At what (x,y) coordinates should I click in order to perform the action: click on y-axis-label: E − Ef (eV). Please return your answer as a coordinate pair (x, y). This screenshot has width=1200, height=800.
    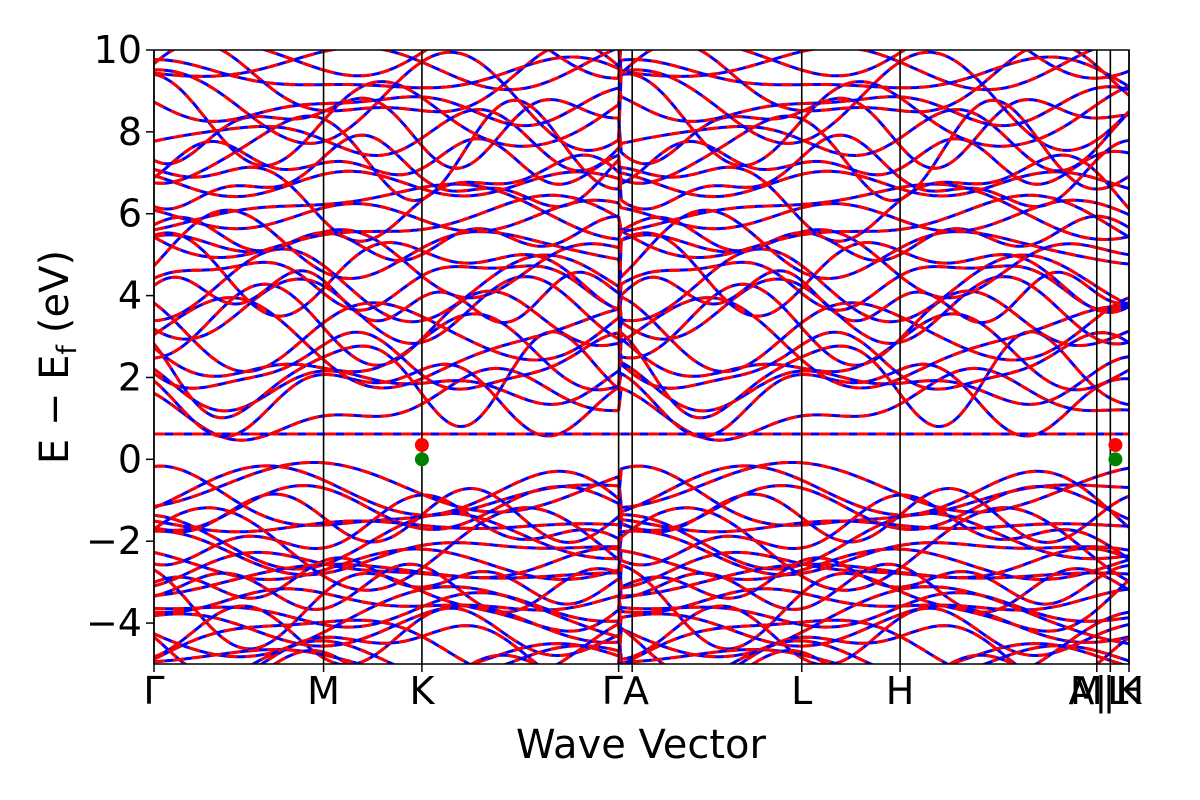
    Looking at the image, I should click on (57, 357).